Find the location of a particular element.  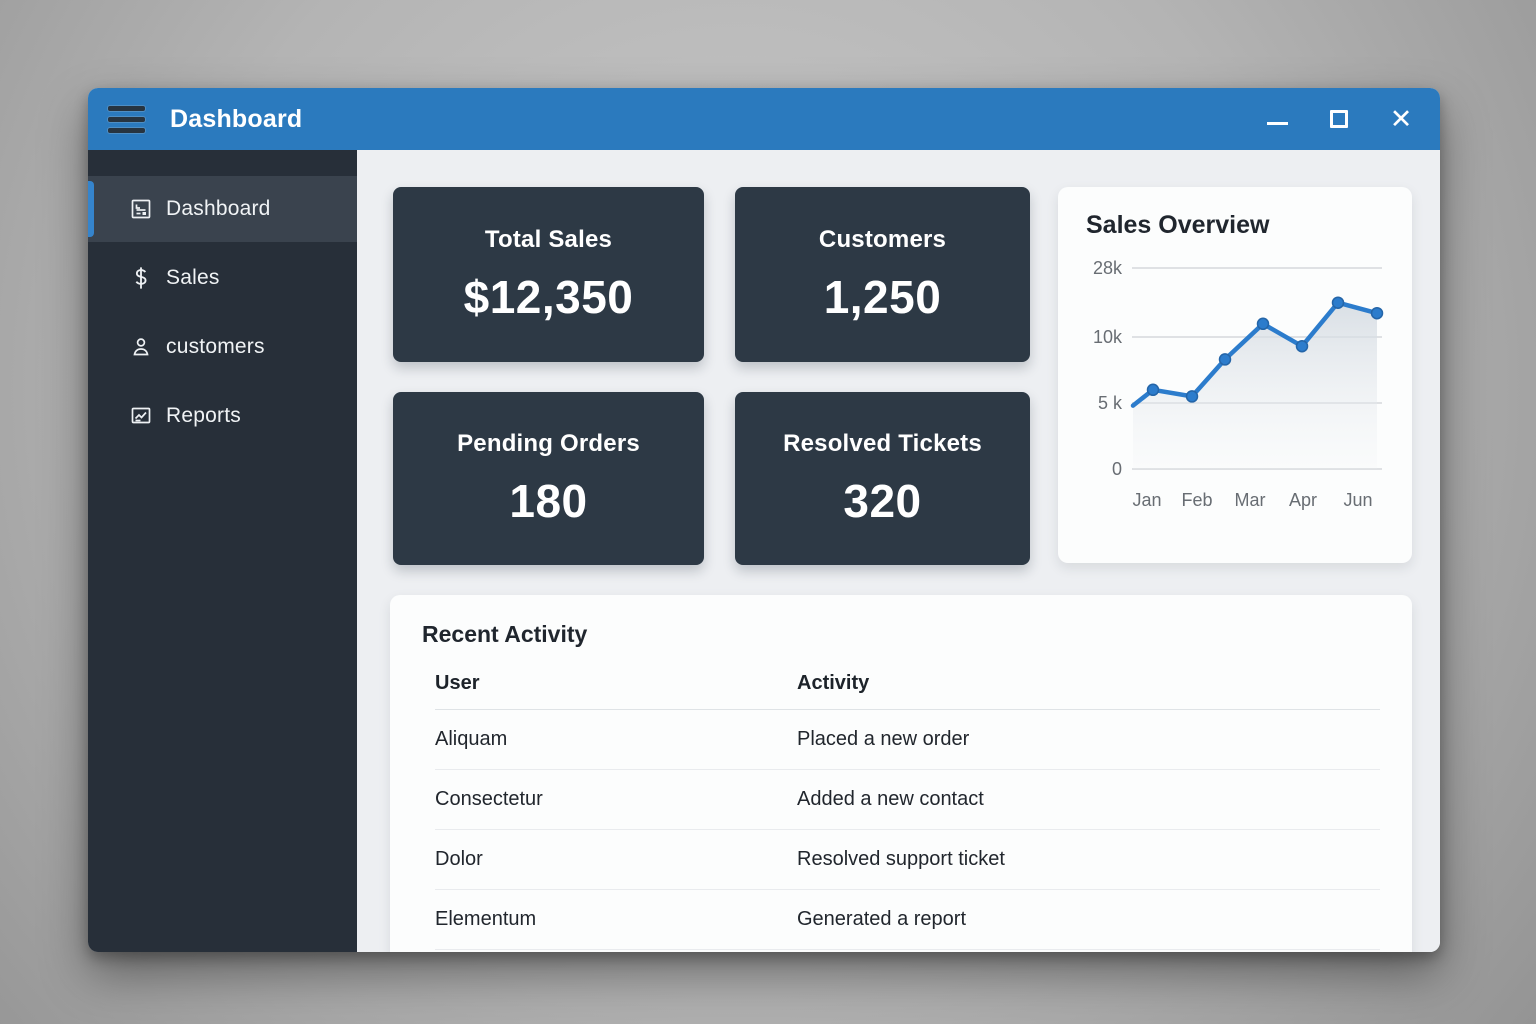

report-icon is located at coordinates (141, 416).